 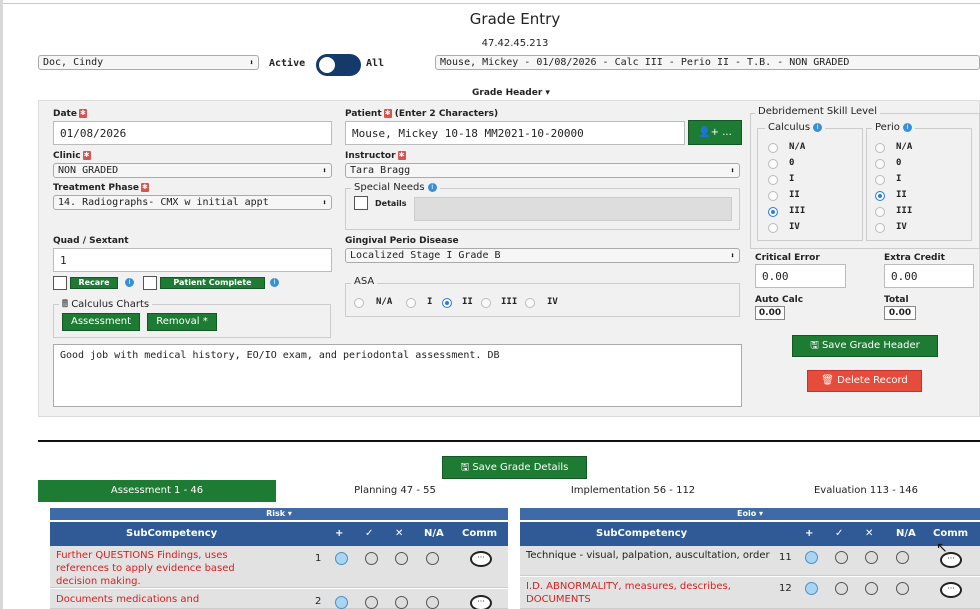 What do you see at coordinates (906, 533) in the screenshot?
I see `col-na: N/A` at bounding box center [906, 533].